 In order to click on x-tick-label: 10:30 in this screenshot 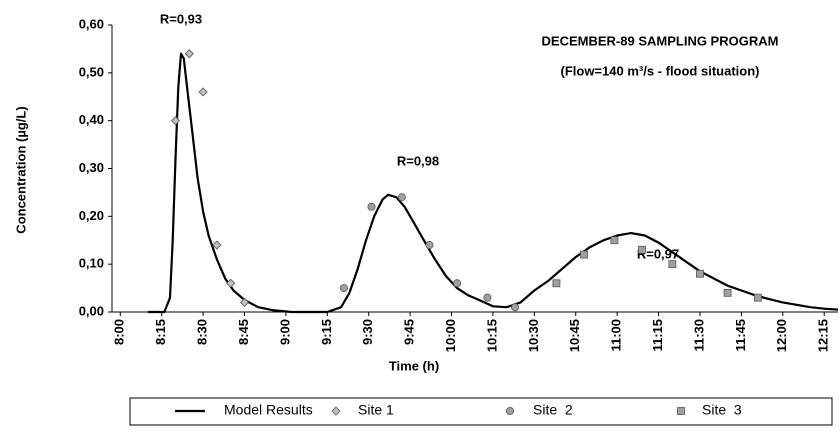, I will do `click(533, 335)`.